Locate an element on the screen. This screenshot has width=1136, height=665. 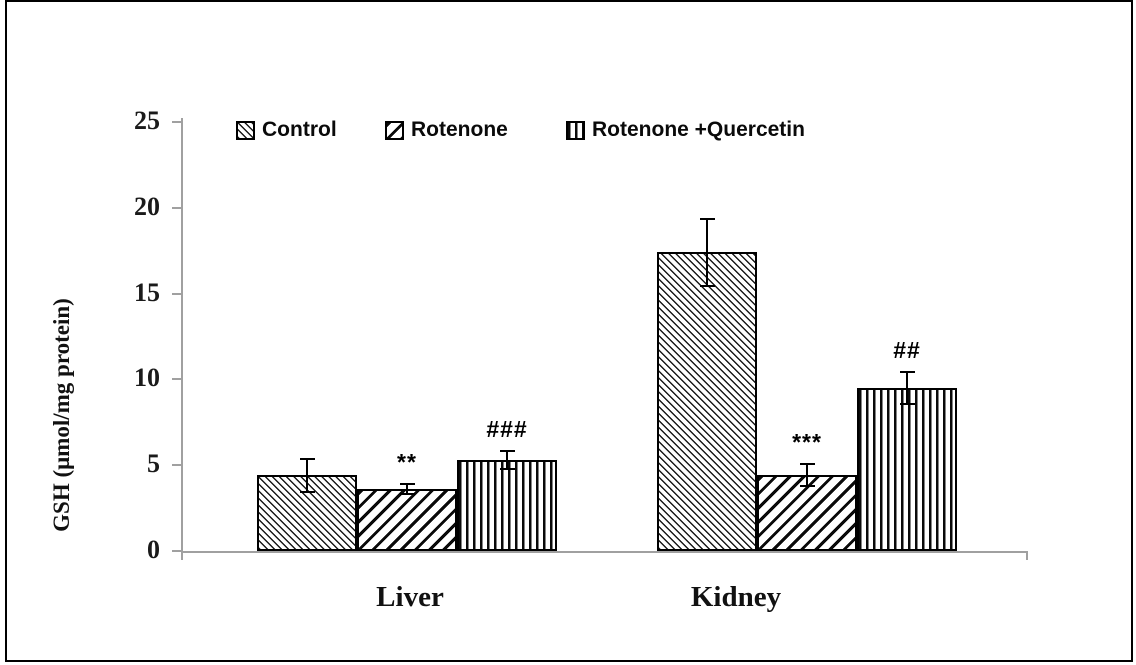
rotenone-hatch-swatch-icon is located at coordinates (394, 130).